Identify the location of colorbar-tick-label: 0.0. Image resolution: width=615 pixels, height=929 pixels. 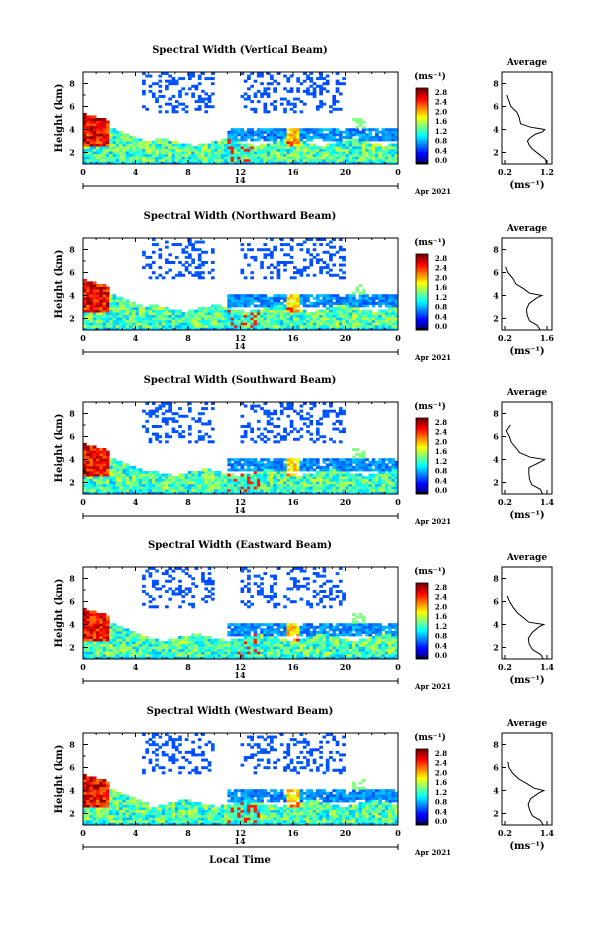
(441, 160).